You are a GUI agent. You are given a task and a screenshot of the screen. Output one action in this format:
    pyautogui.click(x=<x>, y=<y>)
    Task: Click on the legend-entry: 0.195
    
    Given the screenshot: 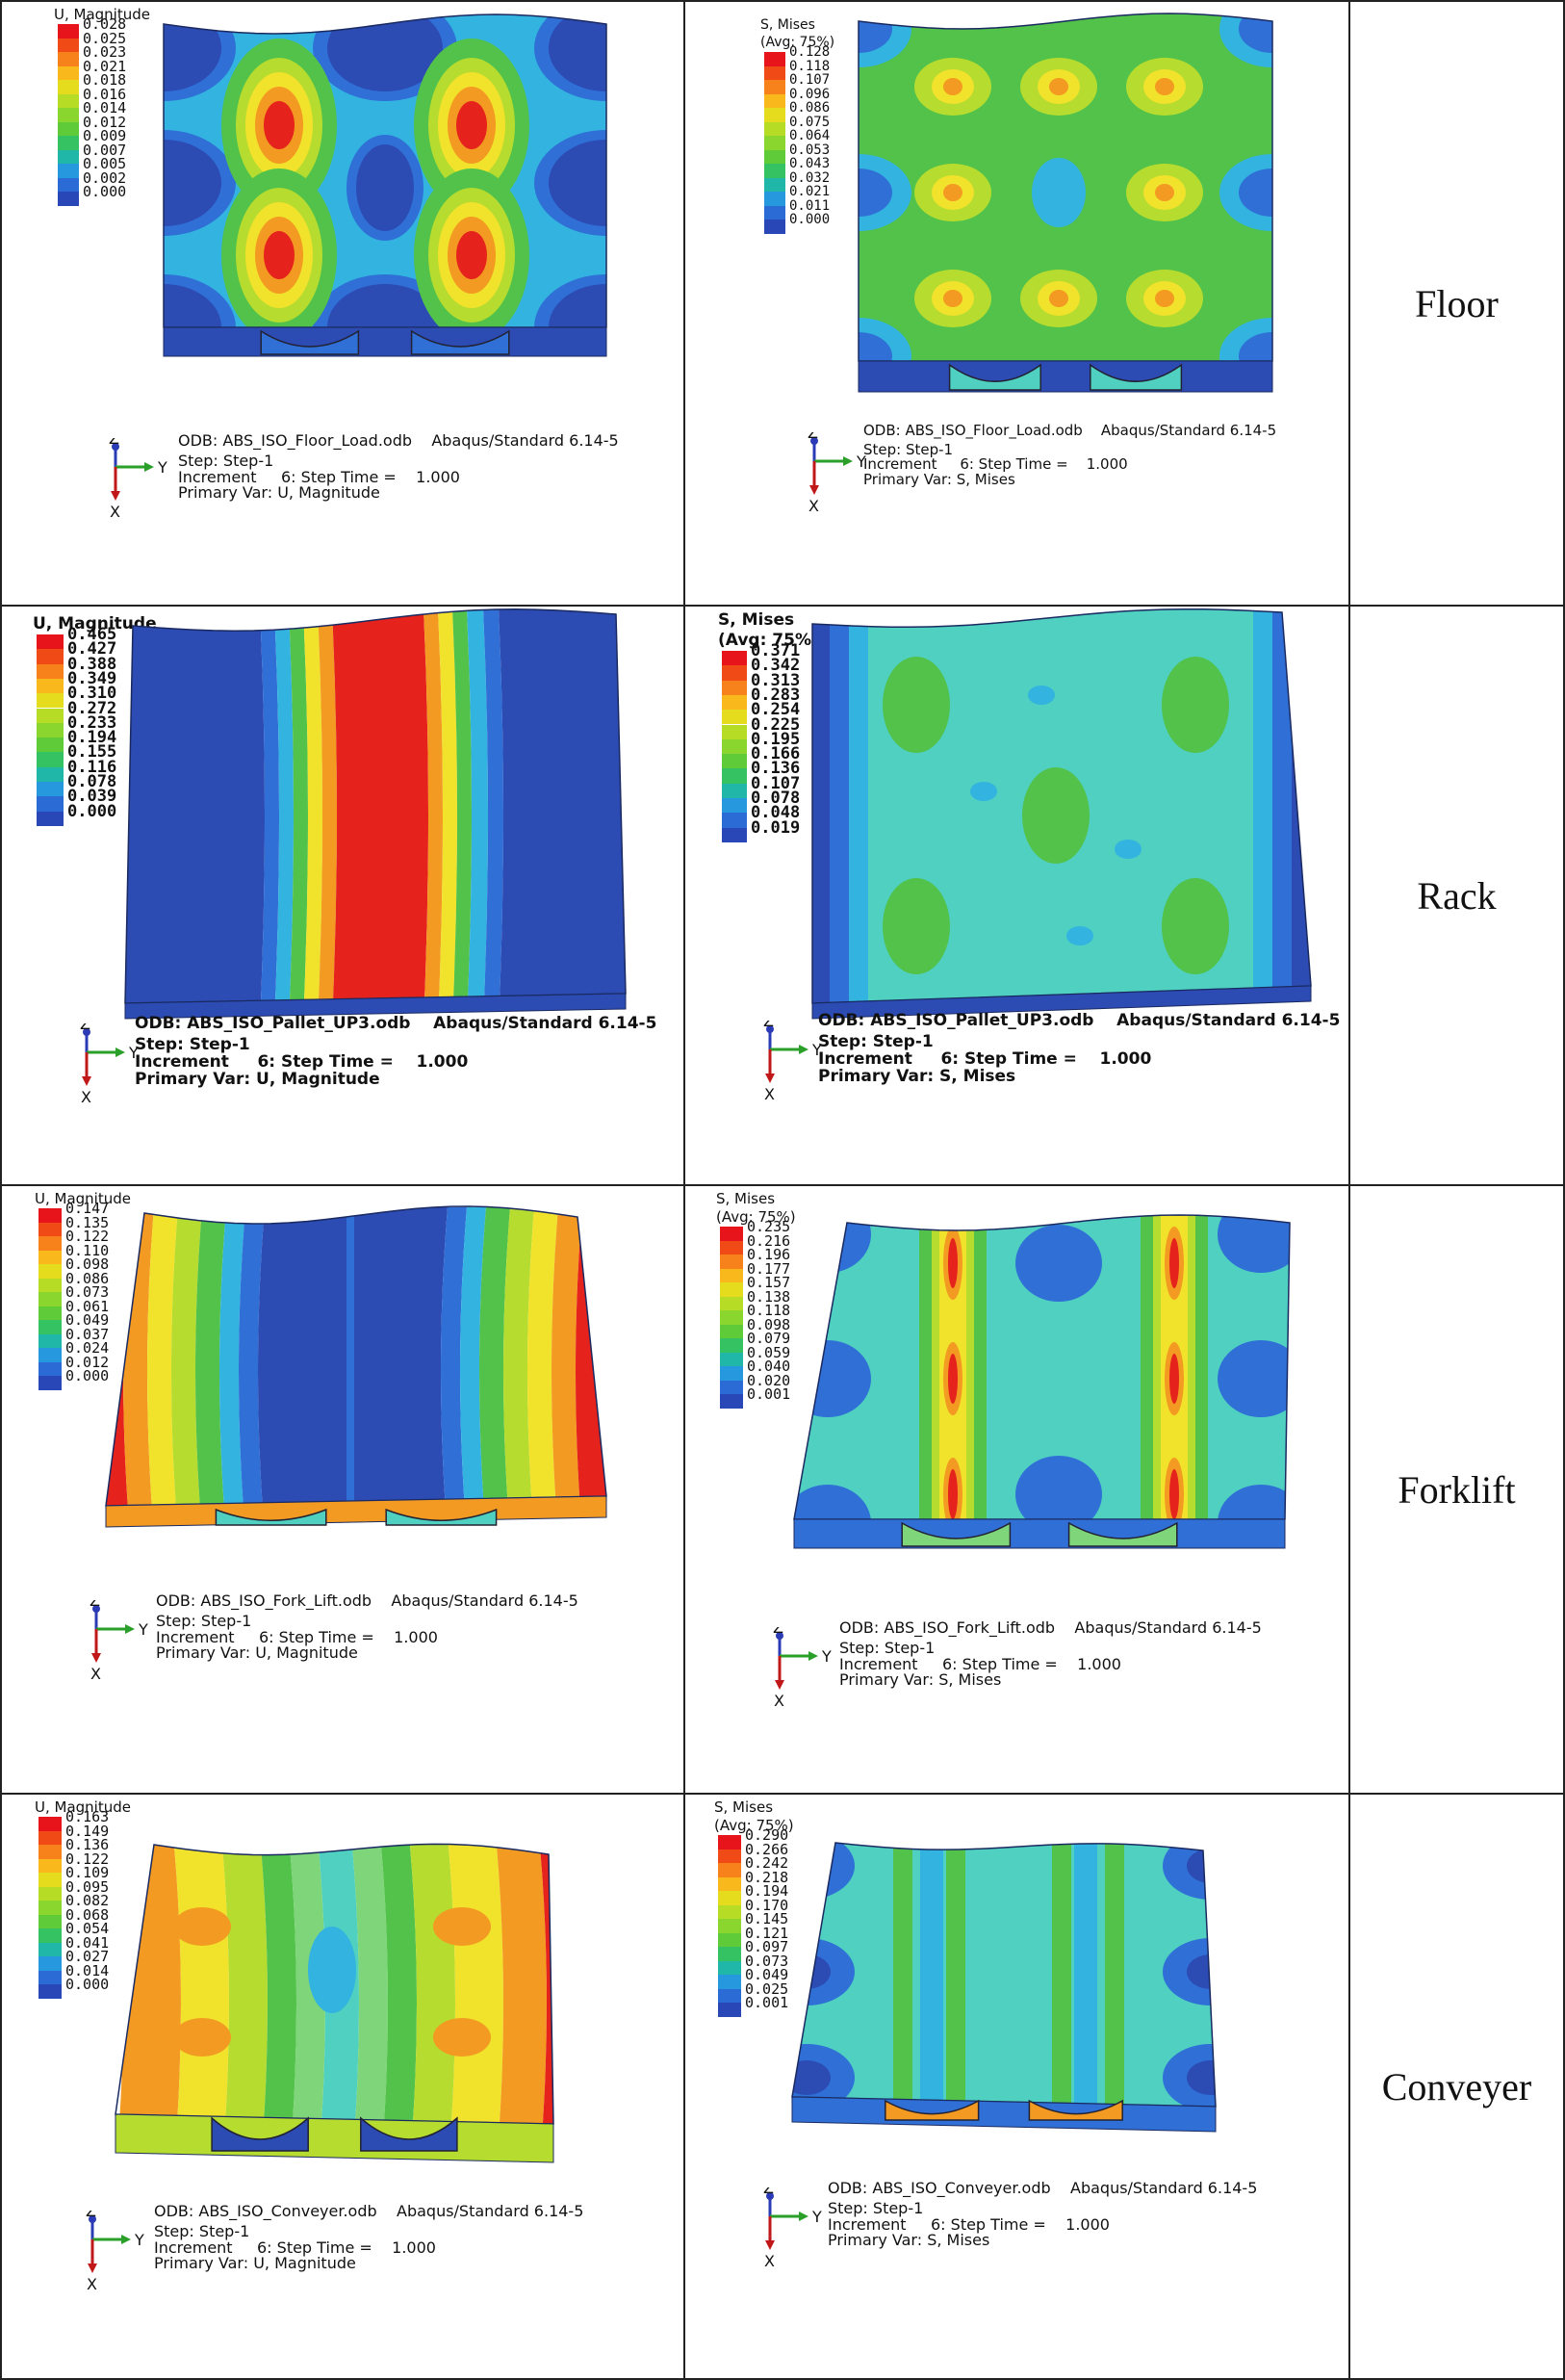 What is the action you would take?
    pyautogui.click(x=761, y=743)
    